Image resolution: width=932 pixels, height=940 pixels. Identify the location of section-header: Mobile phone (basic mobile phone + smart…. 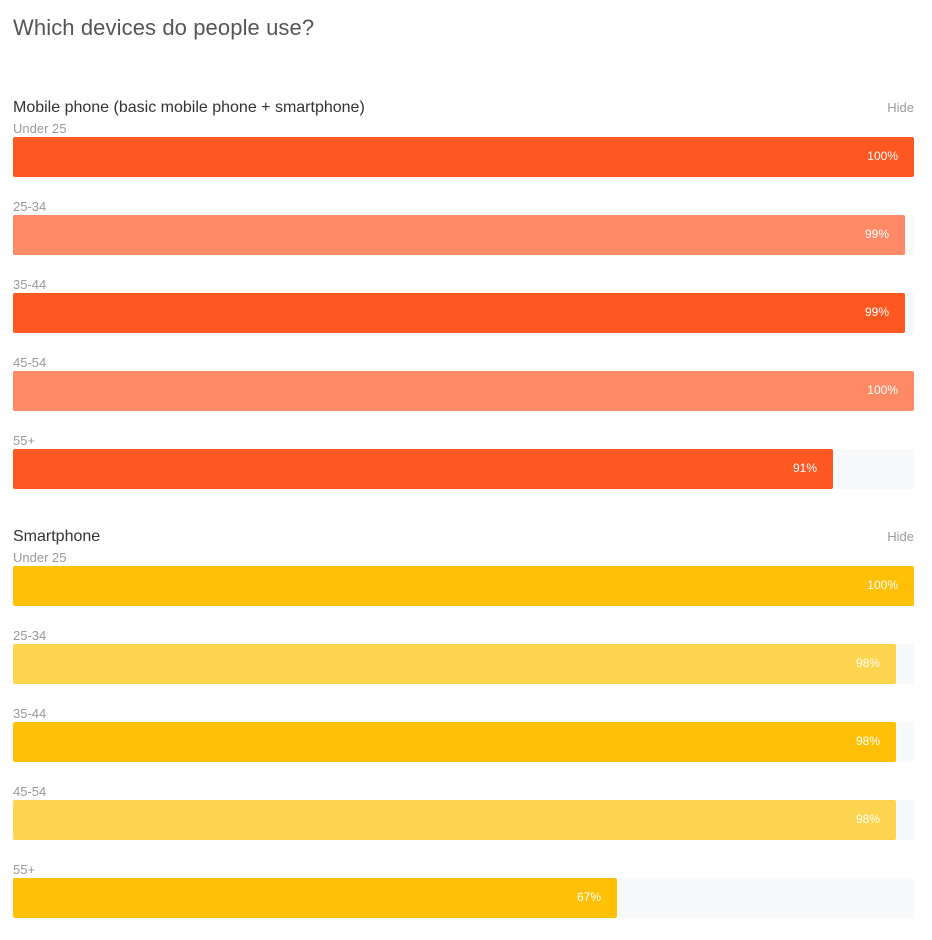
(463, 110).